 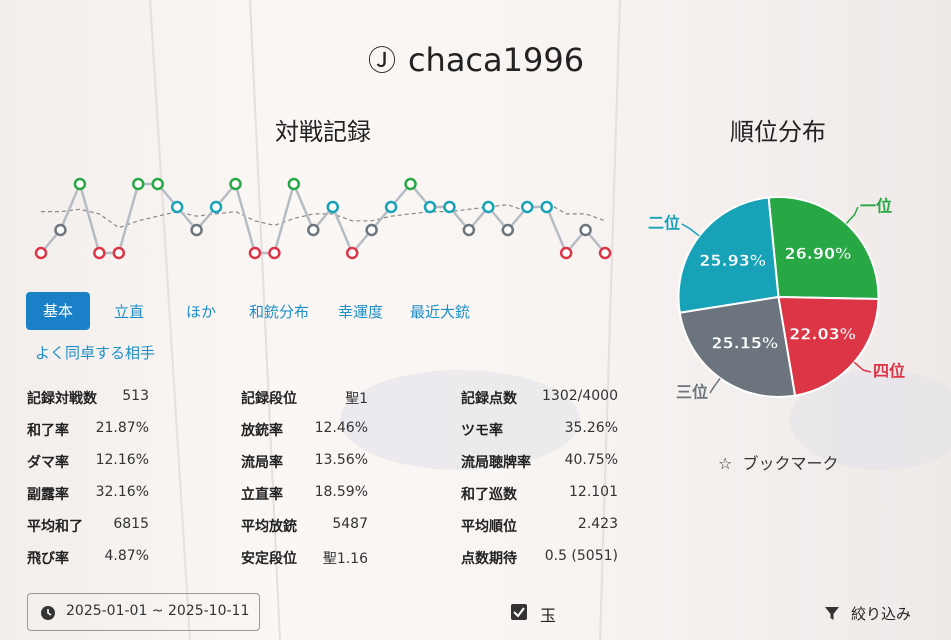 What do you see at coordinates (269, 559) in the screenshot?
I see `stat-label: 安定段位` at bounding box center [269, 559].